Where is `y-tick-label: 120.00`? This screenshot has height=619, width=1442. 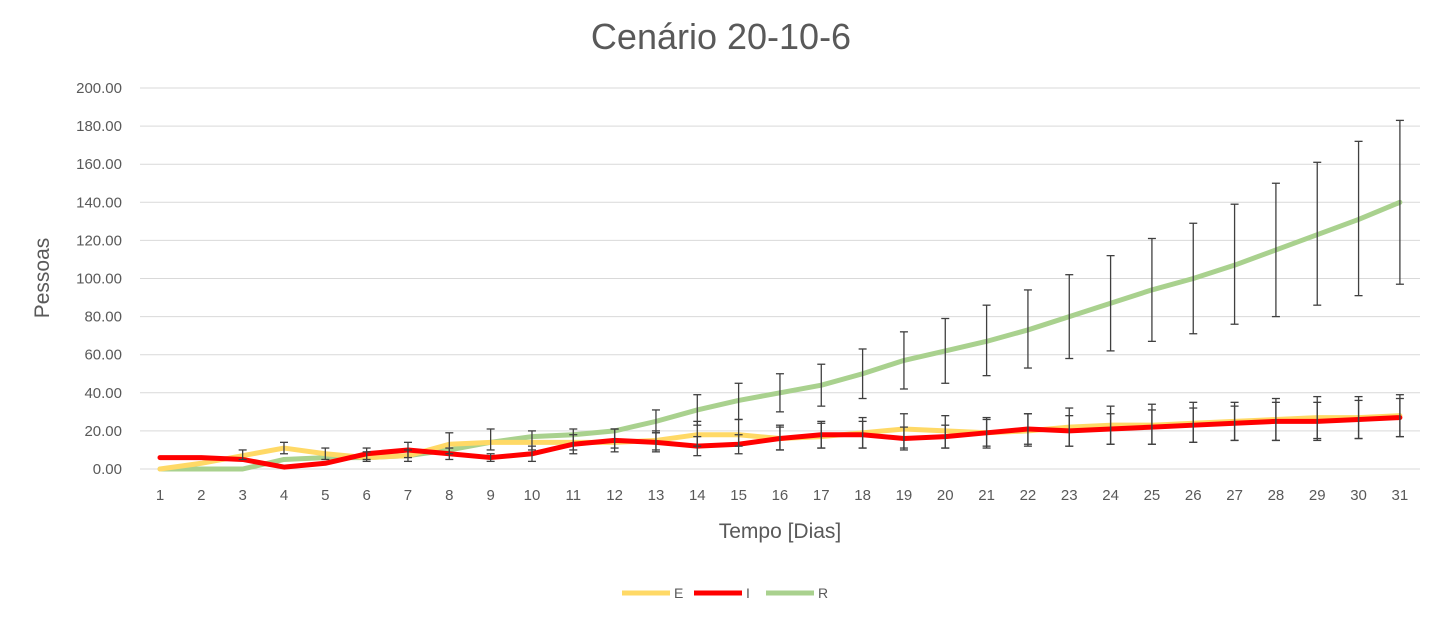 y-tick-label: 120.00 is located at coordinates (99, 240).